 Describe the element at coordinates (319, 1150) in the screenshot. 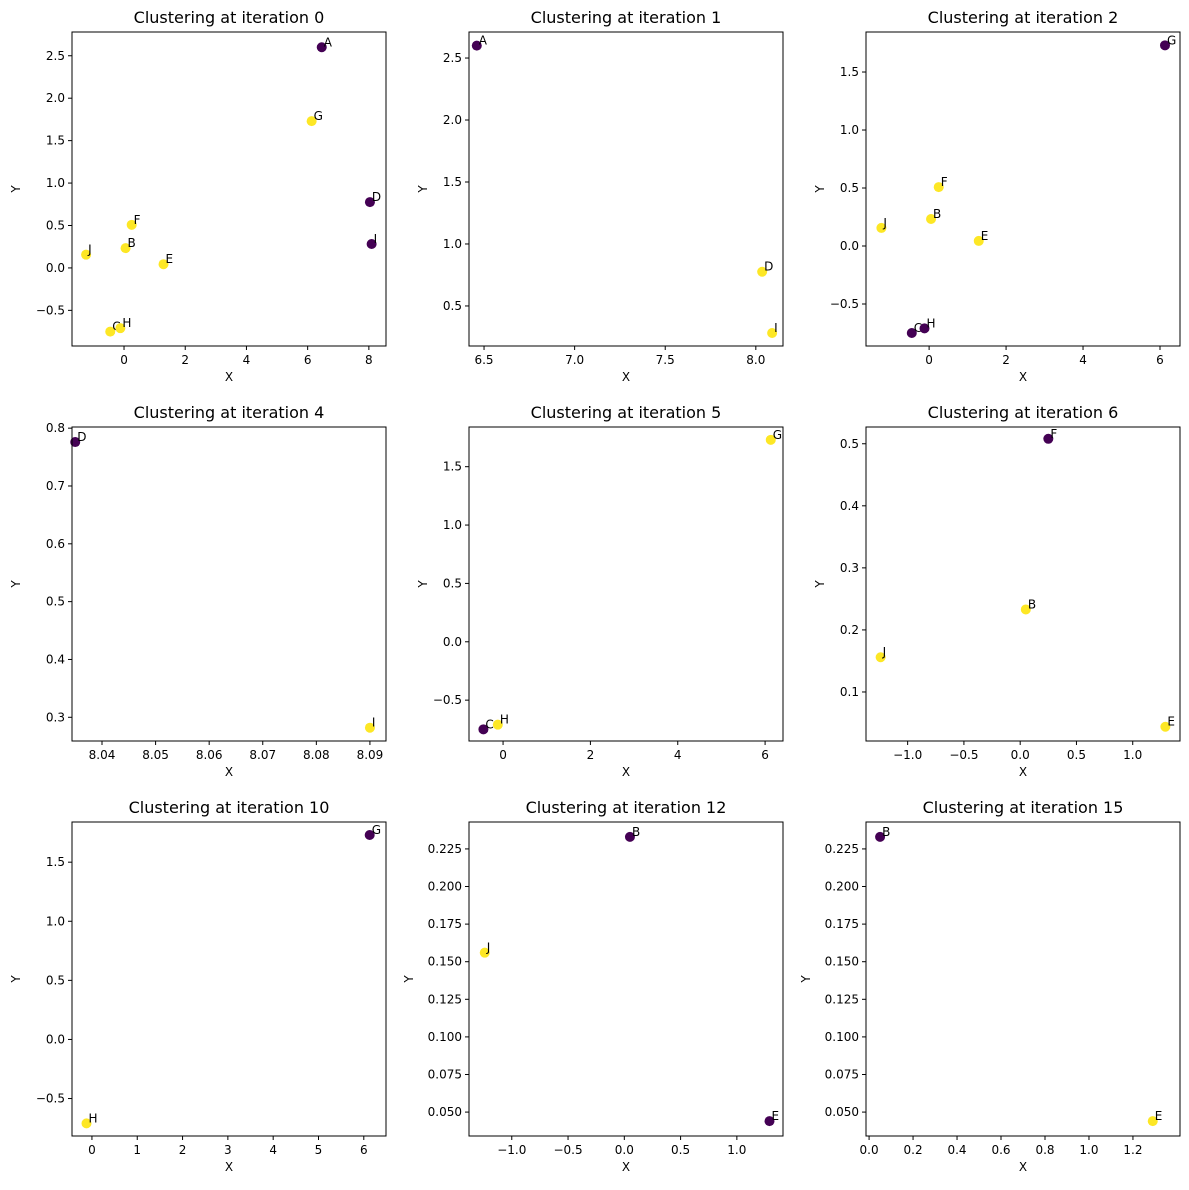

I see `x-tick-label: 5` at that location.